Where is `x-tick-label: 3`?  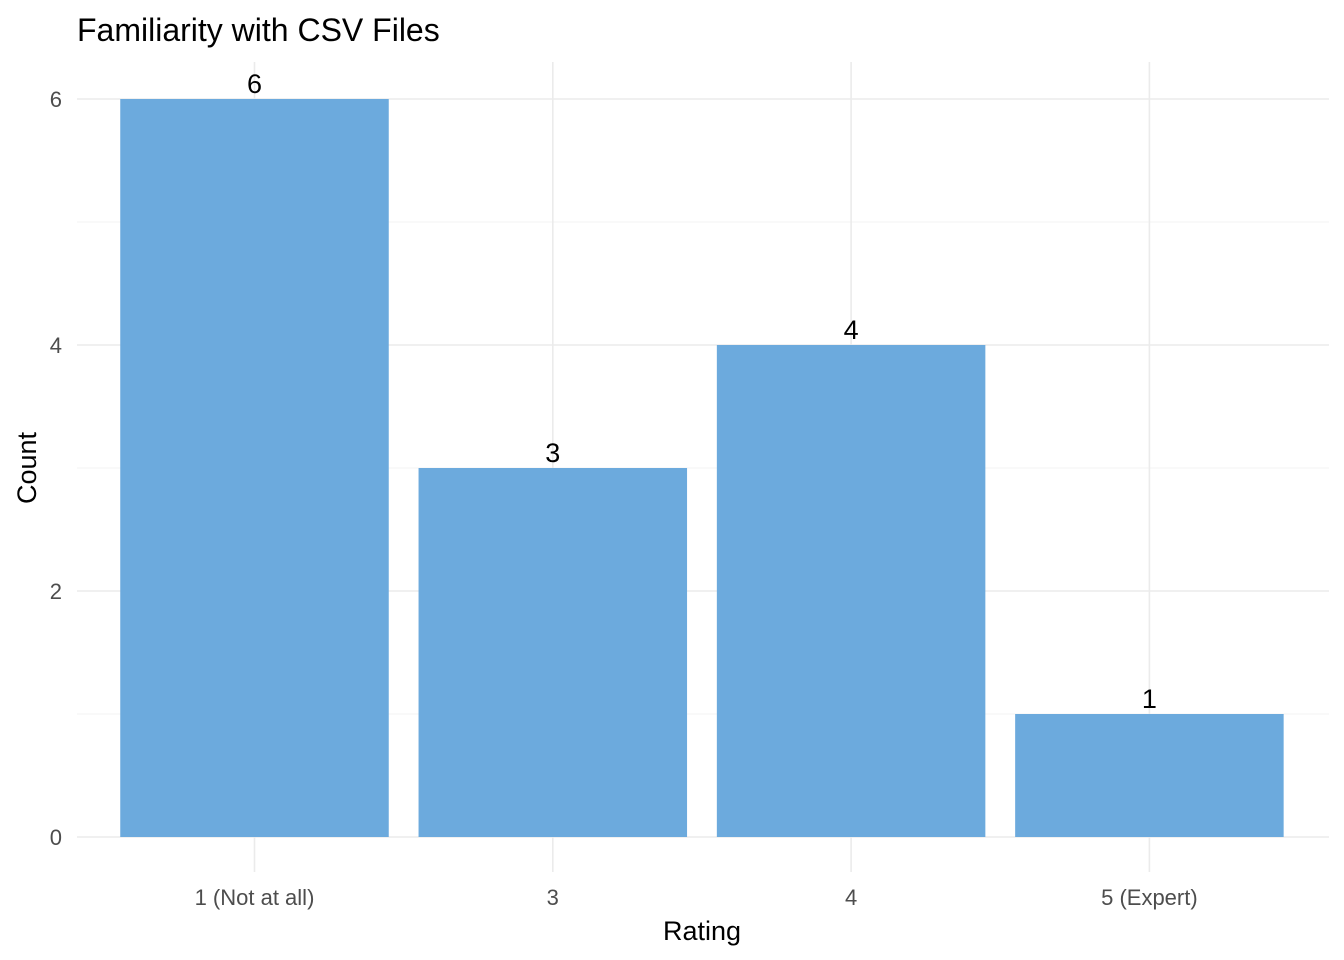 x-tick-label: 3 is located at coordinates (553, 897).